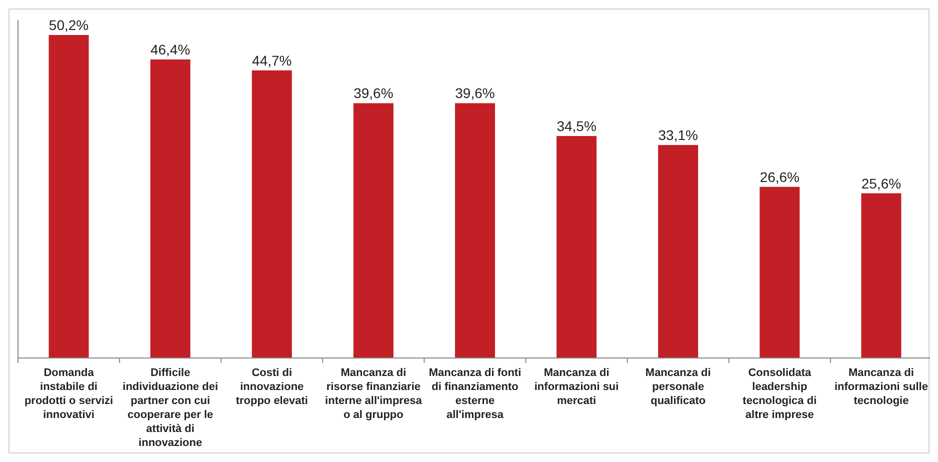 The width and height of the screenshot is (938, 462). What do you see at coordinates (780, 176) in the screenshot?
I see `data-label: 26,6%` at bounding box center [780, 176].